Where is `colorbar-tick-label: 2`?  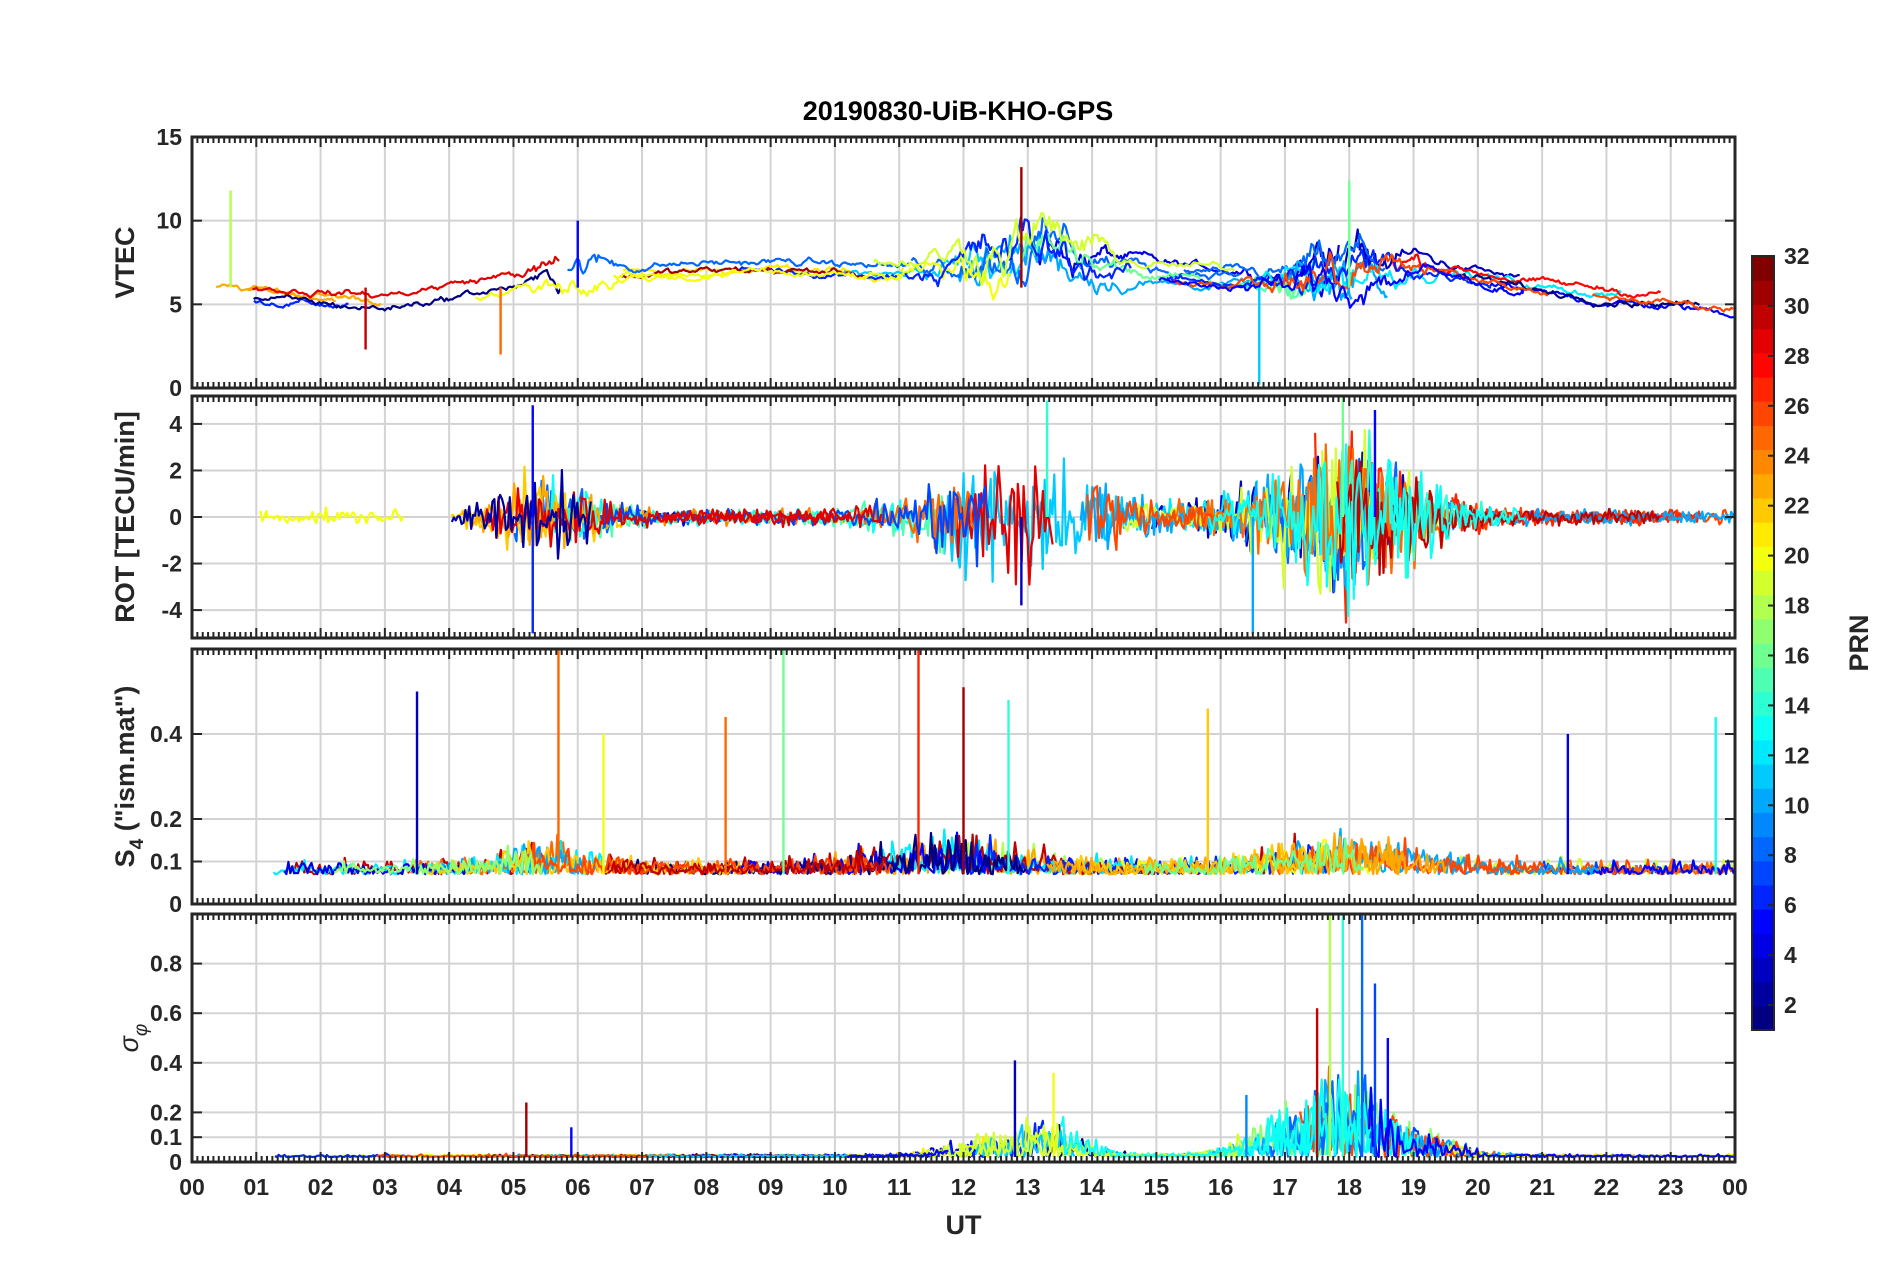
colorbar-tick-label: 2 is located at coordinates (1790, 1005).